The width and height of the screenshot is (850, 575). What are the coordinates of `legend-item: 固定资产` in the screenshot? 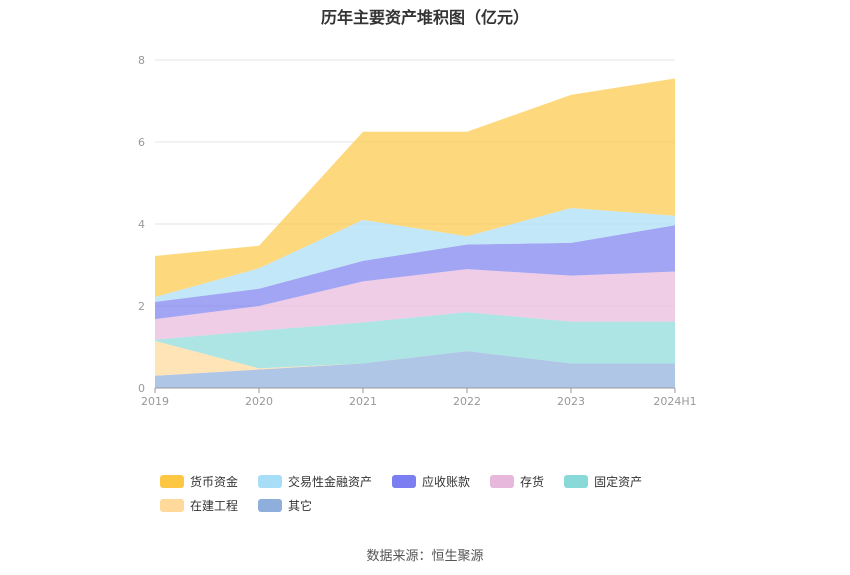 It's located at (603, 481).